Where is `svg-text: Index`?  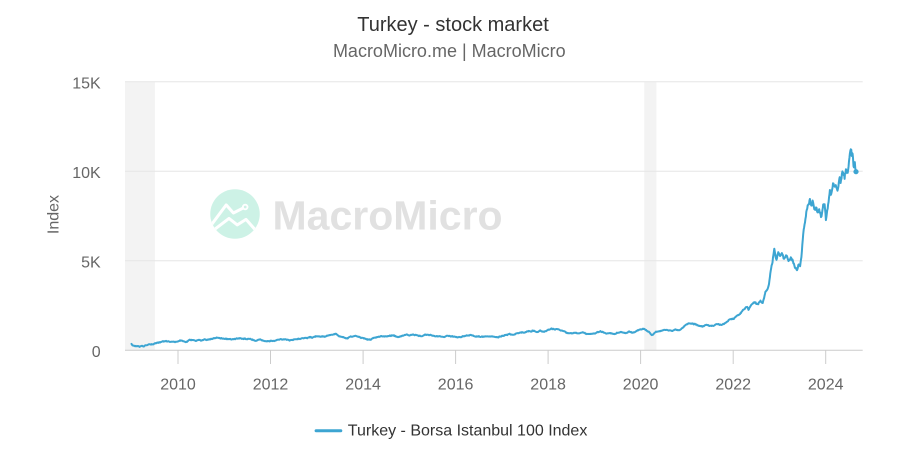 svg-text: Index is located at coordinates (54, 214).